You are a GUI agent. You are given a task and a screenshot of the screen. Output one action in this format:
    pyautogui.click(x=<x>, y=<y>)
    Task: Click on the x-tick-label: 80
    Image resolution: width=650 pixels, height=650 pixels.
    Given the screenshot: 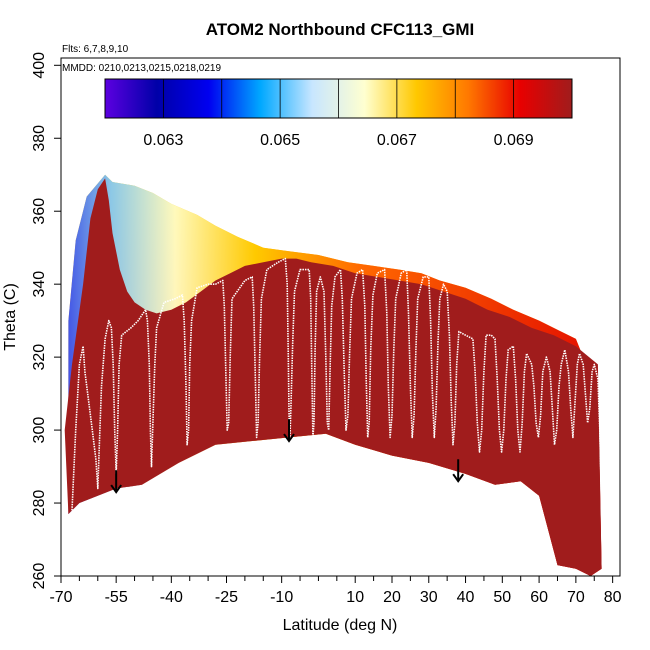 What is the action you would take?
    pyautogui.click(x=613, y=597)
    